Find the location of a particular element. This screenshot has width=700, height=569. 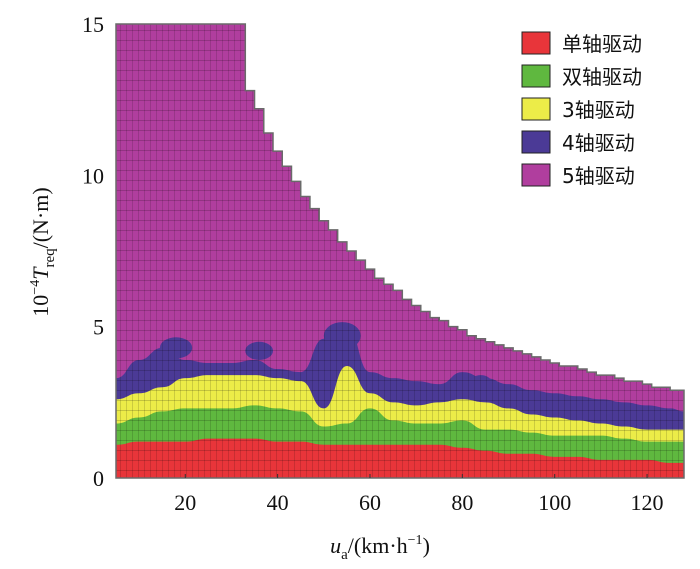

x-tick-label: 40 is located at coordinates (278, 502).